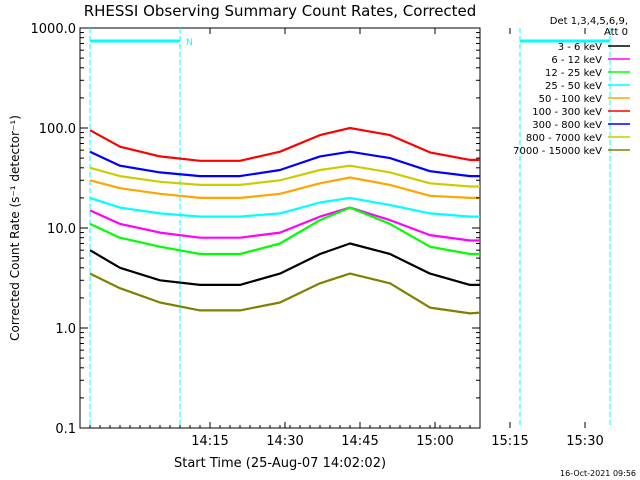 Image resolution: width=640 pixels, height=480 pixels. Describe the element at coordinates (65, 429) in the screenshot. I see `y-tick-label: 0.1` at that location.